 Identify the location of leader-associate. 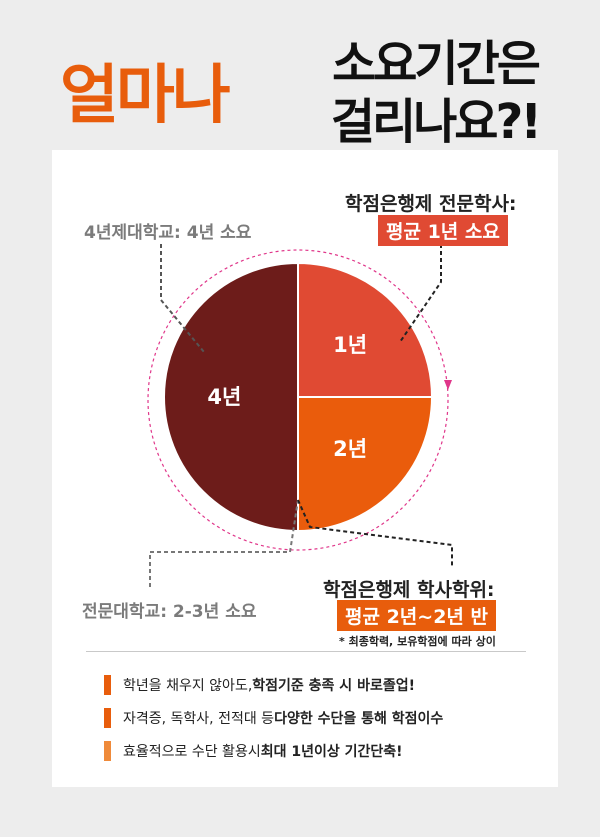
(420, 293).